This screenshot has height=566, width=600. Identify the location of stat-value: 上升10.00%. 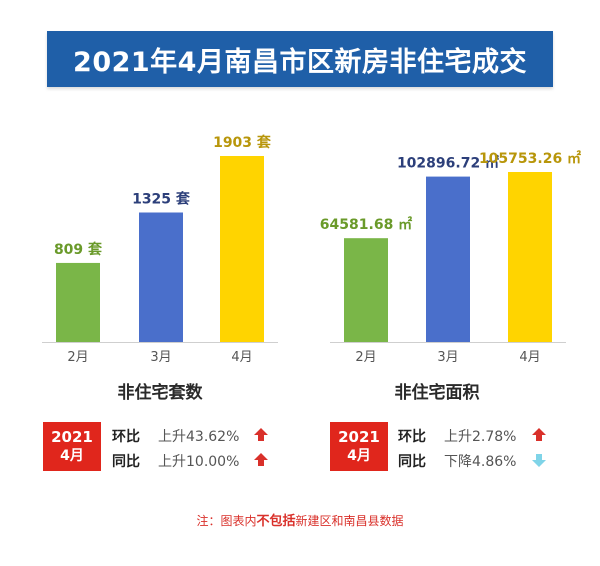
(199, 462).